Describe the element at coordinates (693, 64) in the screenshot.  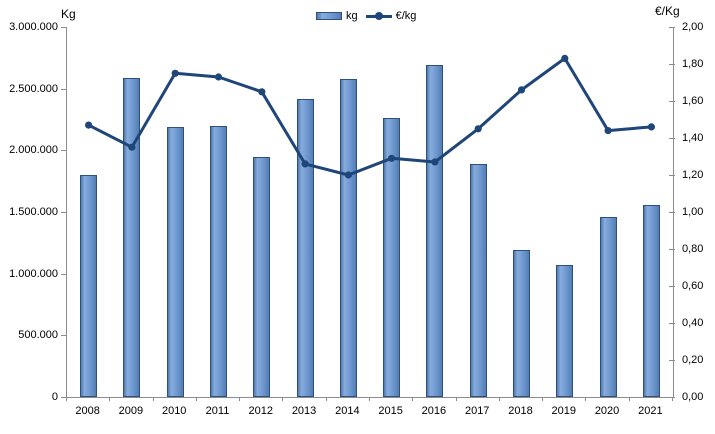
I see `right-axis-tick-label: 1,80` at that location.